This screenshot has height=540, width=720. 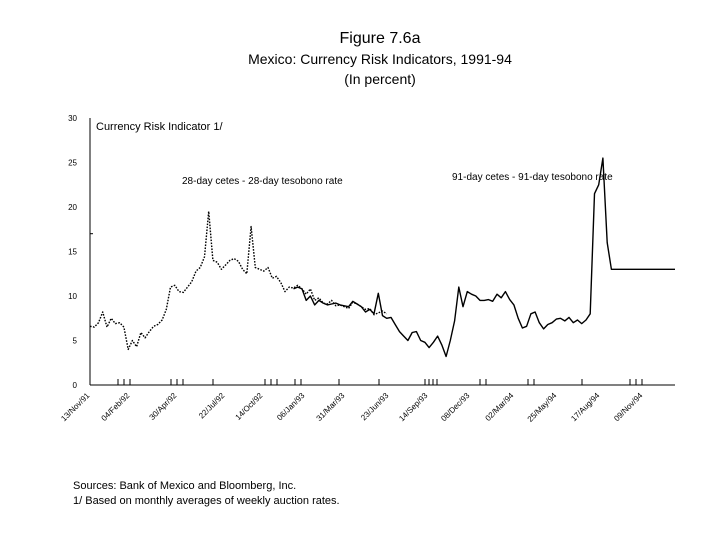 What do you see at coordinates (585, 407) in the screenshot?
I see `x-tick-label: 17/Aug/94` at bounding box center [585, 407].